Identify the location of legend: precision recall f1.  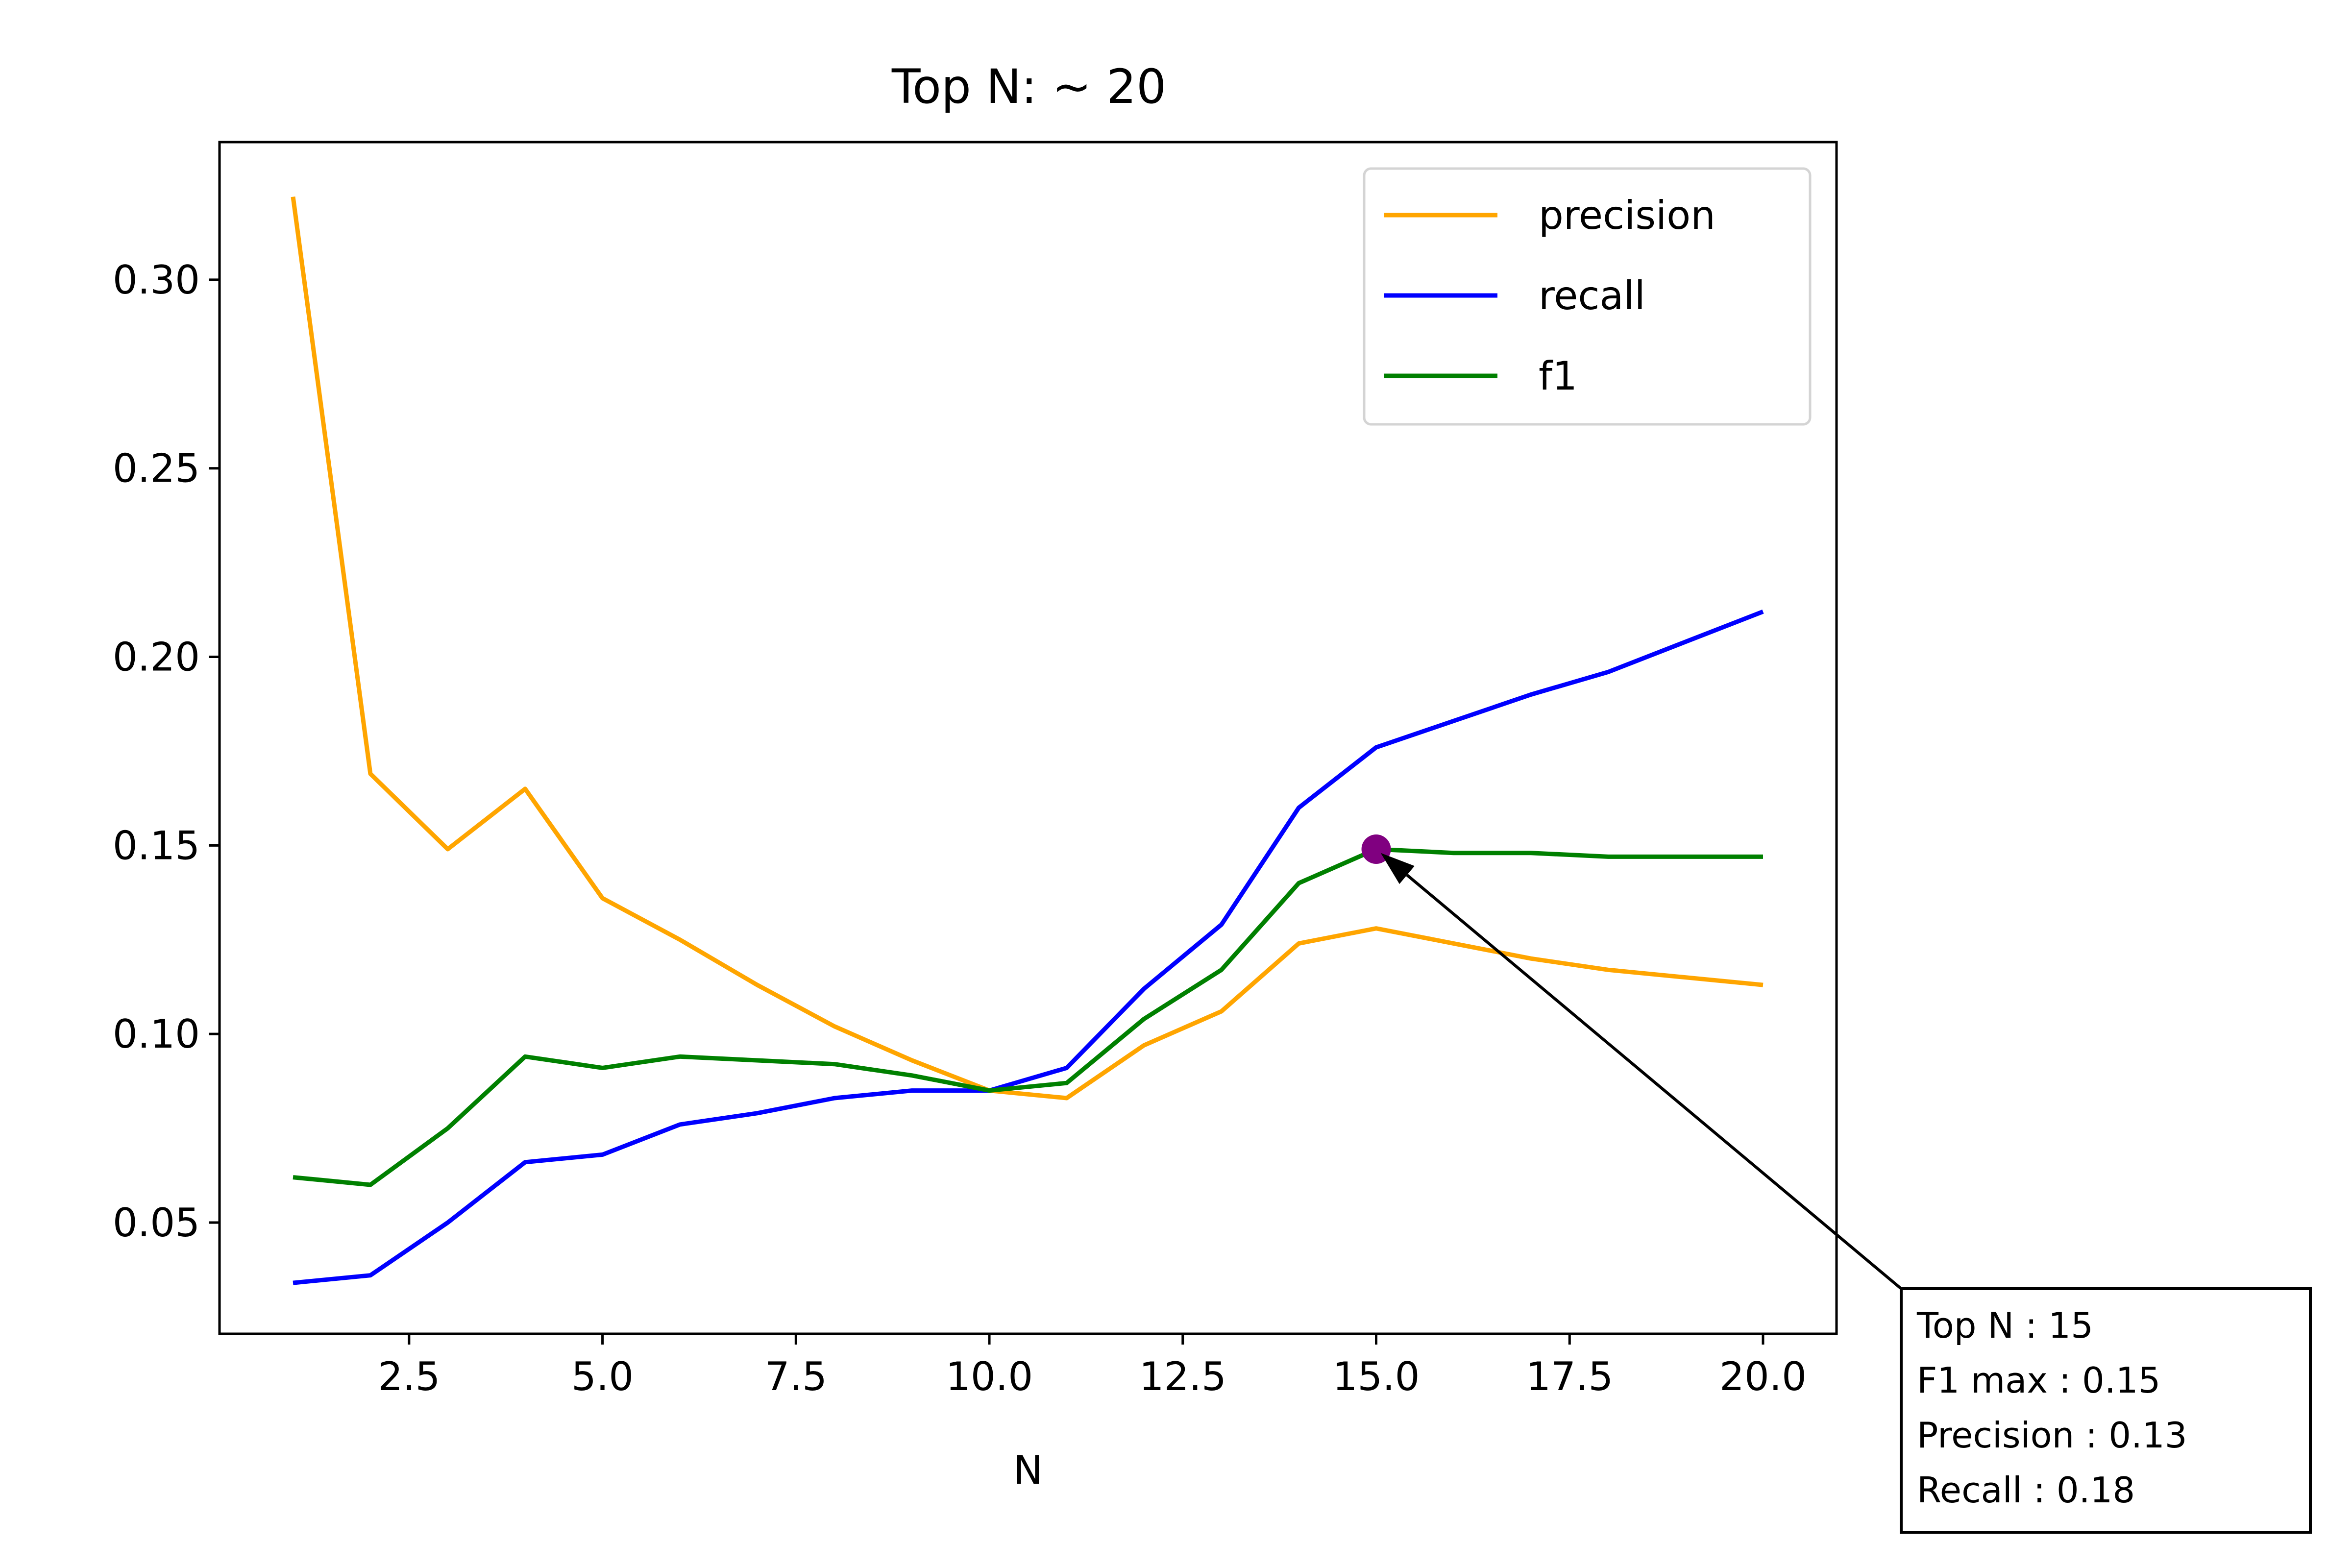
(1587, 296).